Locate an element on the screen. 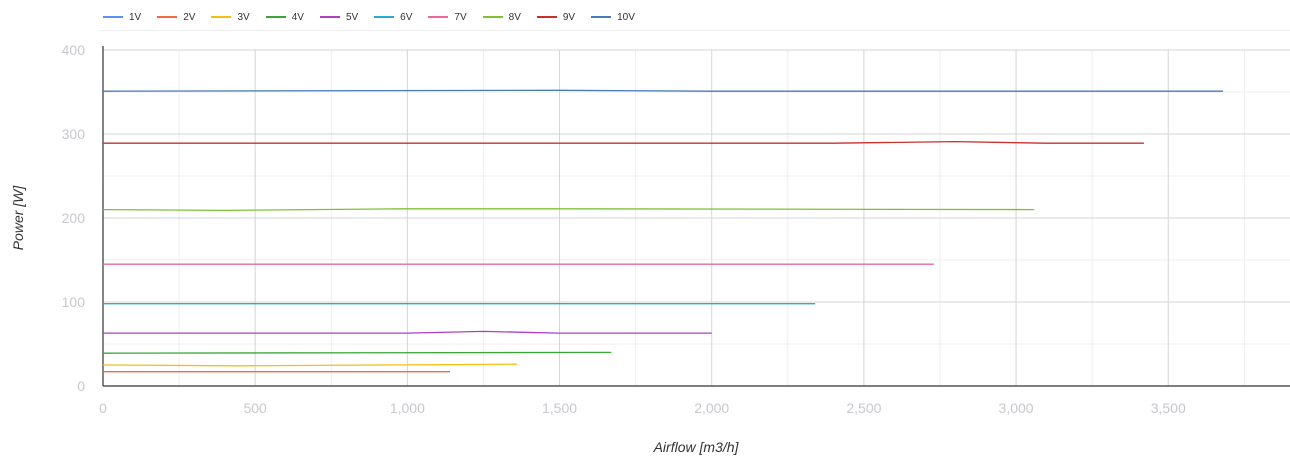  chart-legend: 1V 2V 3V 4V 5V 6V 7V 8V 9V 10V is located at coordinates (377, 17).